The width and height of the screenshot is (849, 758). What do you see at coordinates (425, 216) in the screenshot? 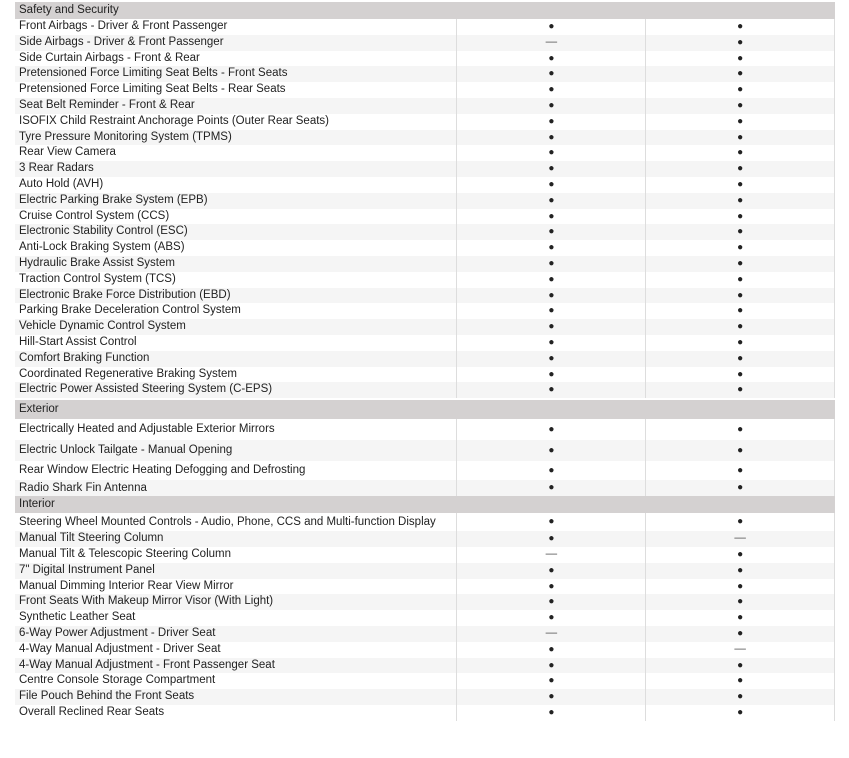
I see `table-row: Cruise Control System (CCS) ● ●` at bounding box center [425, 216].